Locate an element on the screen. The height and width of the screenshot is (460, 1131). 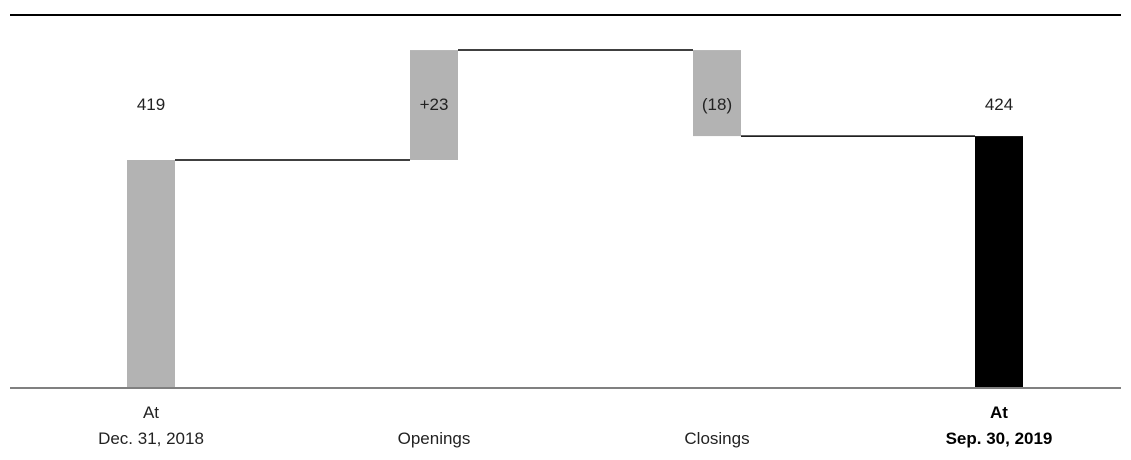
category-label-line: Closings is located at coordinates (716, 438).